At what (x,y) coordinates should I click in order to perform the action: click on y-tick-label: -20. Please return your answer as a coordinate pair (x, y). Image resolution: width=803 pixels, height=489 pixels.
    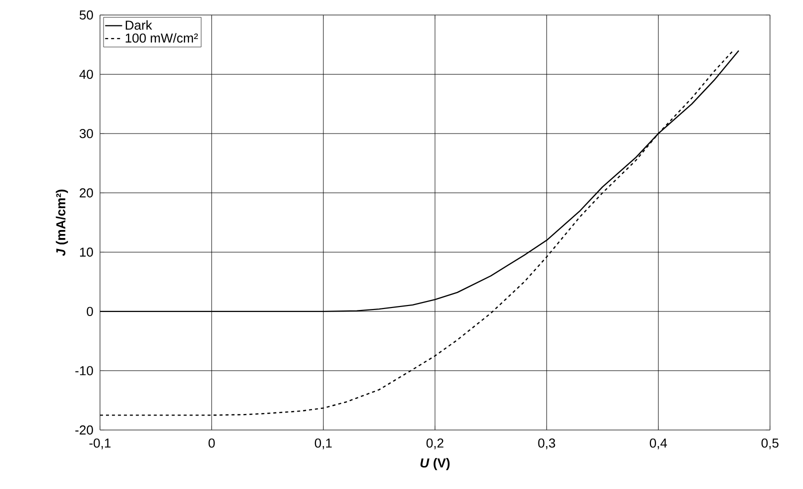
    Looking at the image, I should click on (84, 430).